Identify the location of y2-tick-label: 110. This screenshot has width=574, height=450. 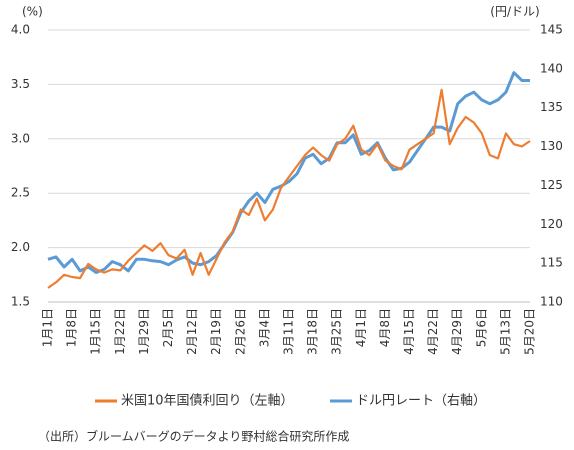
(551, 302).